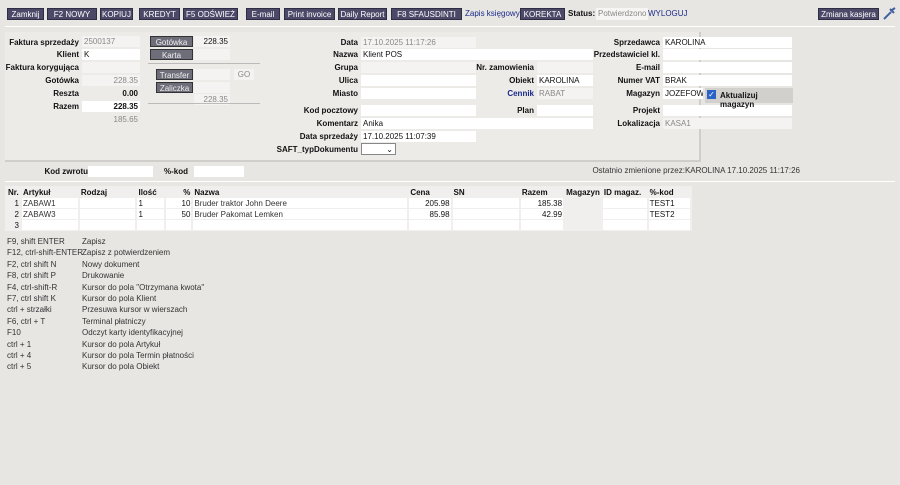  Describe the element at coordinates (49, 214) in the screenshot. I see `table-cell: ZABAW3` at that location.